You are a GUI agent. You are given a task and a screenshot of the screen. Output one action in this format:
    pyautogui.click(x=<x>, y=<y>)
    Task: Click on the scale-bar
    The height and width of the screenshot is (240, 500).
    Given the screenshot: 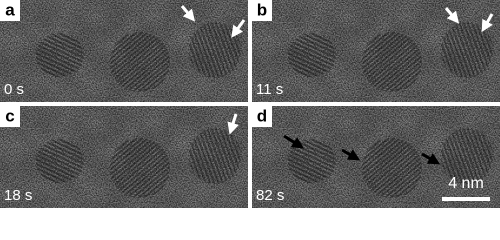 What is the action you would take?
    pyautogui.click(x=466, y=199)
    